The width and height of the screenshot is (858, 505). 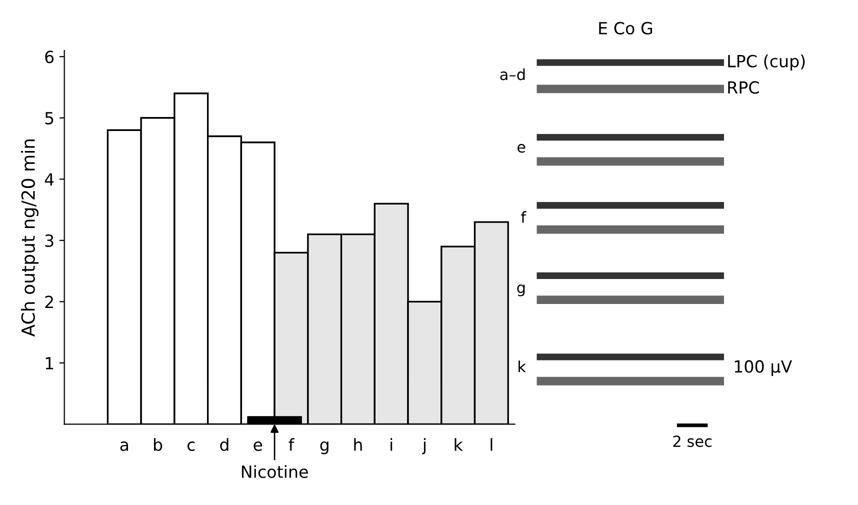 What do you see at coordinates (258, 446) in the screenshot?
I see `x-tick-label: e` at bounding box center [258, 446].